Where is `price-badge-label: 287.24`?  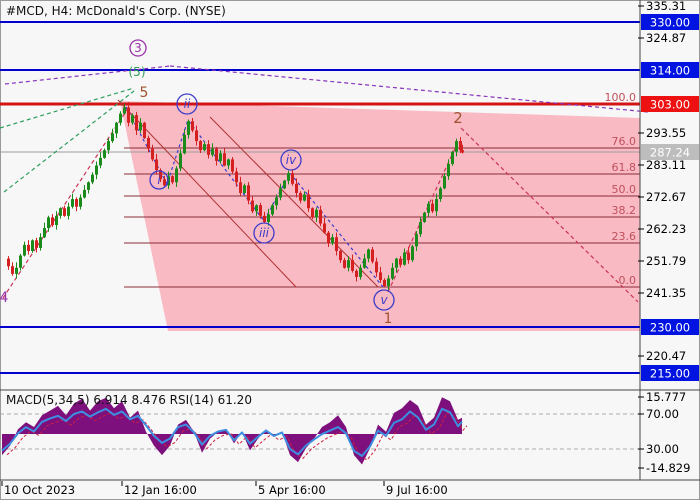
price-badge-label: 287.24 is located at coordinates (670, 153).